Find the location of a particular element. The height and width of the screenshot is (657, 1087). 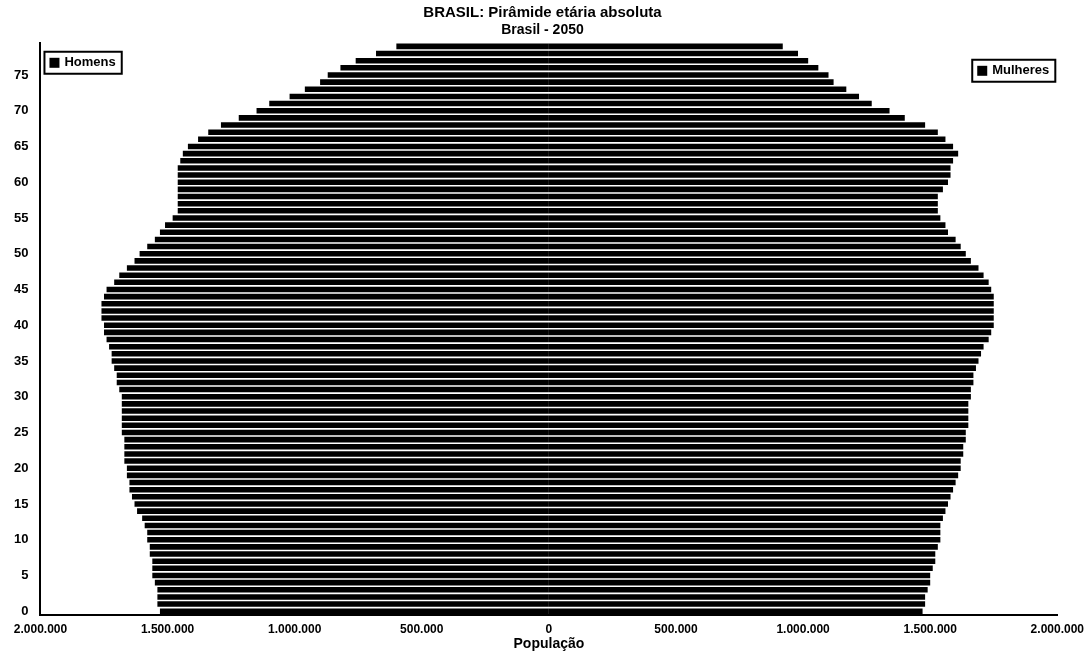

y-tick-label: 40 is located at coordinates (21, 324).